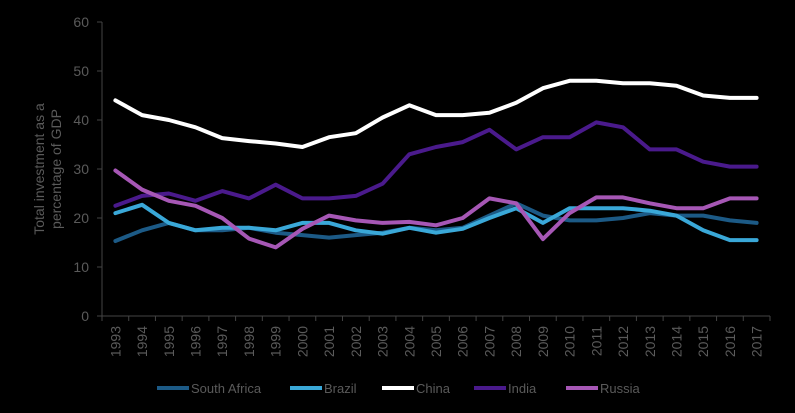 Image resolution: width=795 pixels, height=413 pixels. I want to click on y-tick-label: 10, so click(81, 267).